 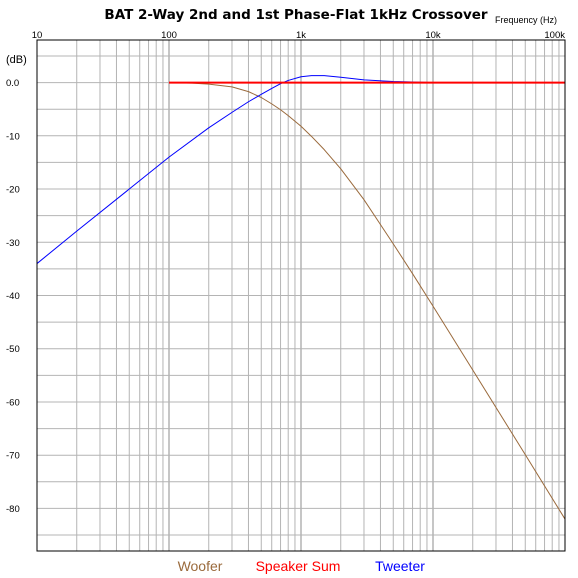 What do you see at coordinates (13, 190) in the screenshot?
I see `y-tick-label: -20` at bounding box center [13, 190].